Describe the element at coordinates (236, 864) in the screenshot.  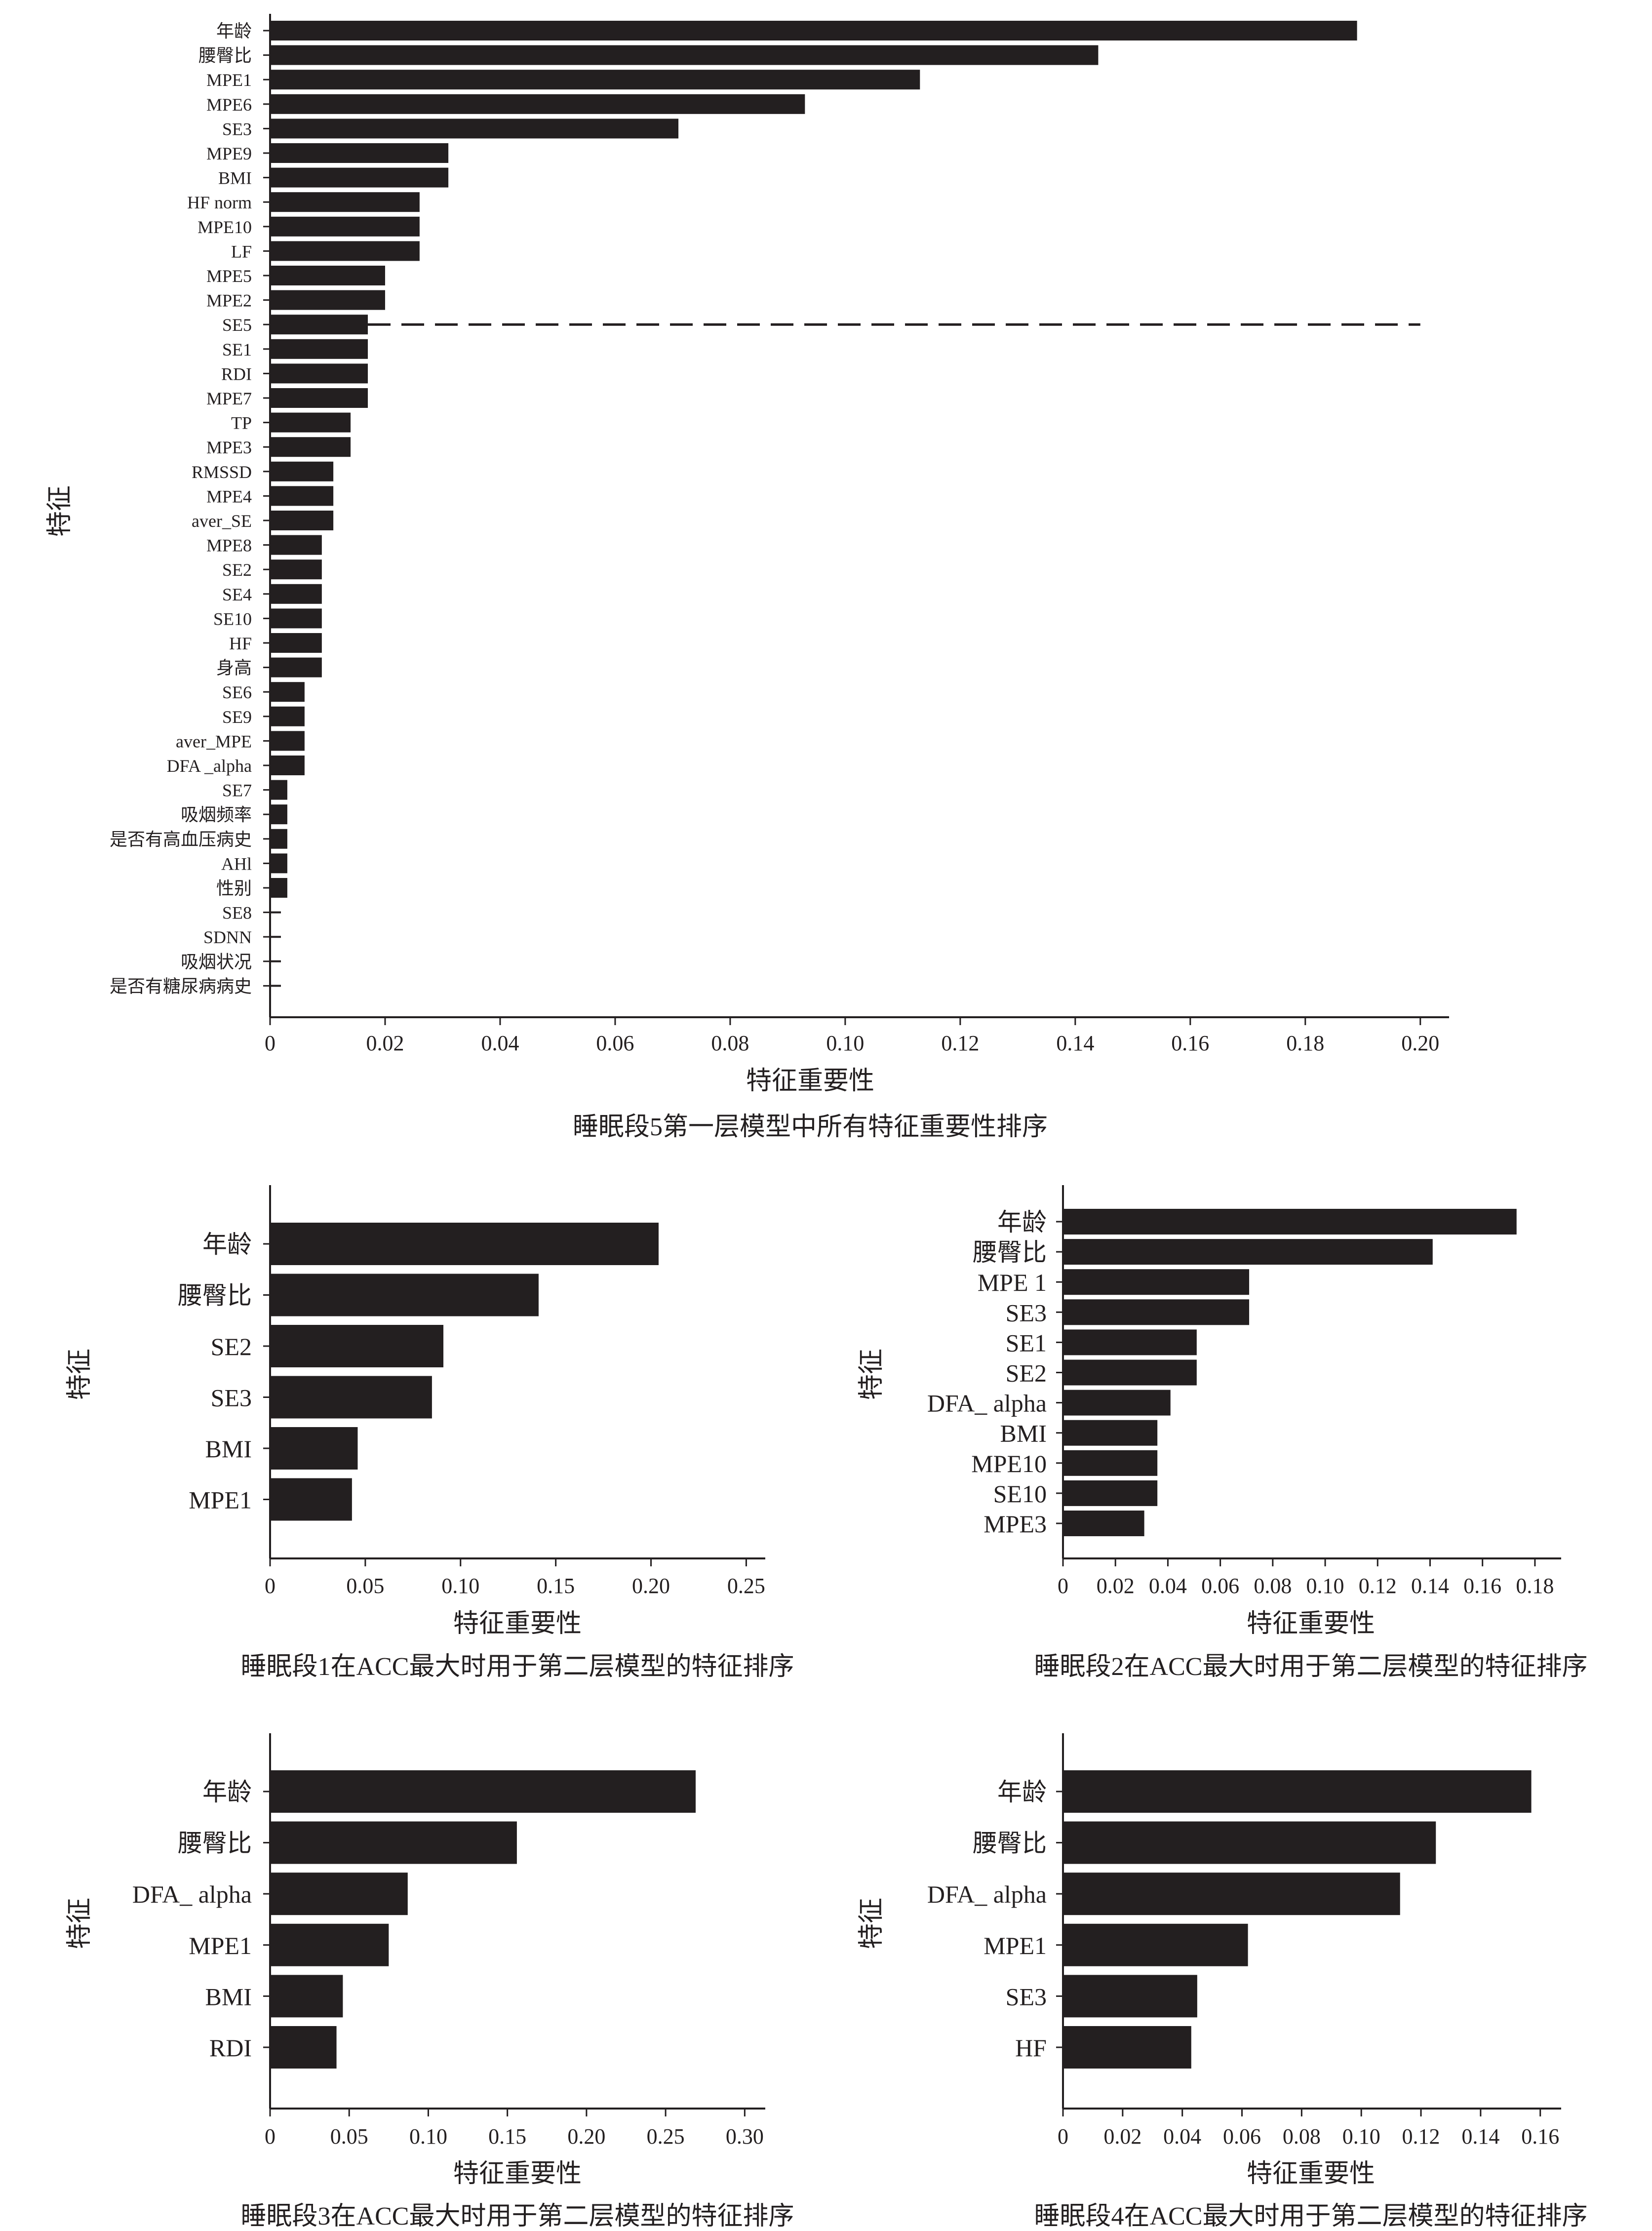
I see `category-label: AHl` at that location.